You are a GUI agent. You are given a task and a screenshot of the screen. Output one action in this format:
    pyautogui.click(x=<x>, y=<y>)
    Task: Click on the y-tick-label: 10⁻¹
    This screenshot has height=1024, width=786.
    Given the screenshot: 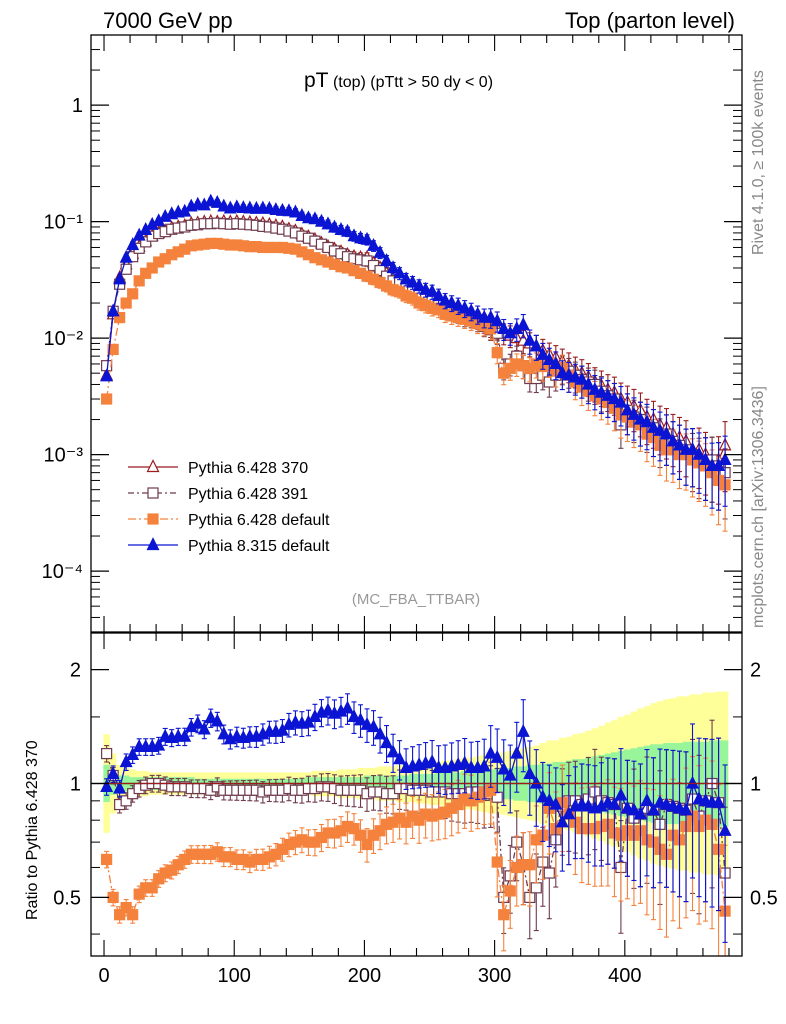 What is the action you would take?
    pyautogui.click(x=64, y=223)
    